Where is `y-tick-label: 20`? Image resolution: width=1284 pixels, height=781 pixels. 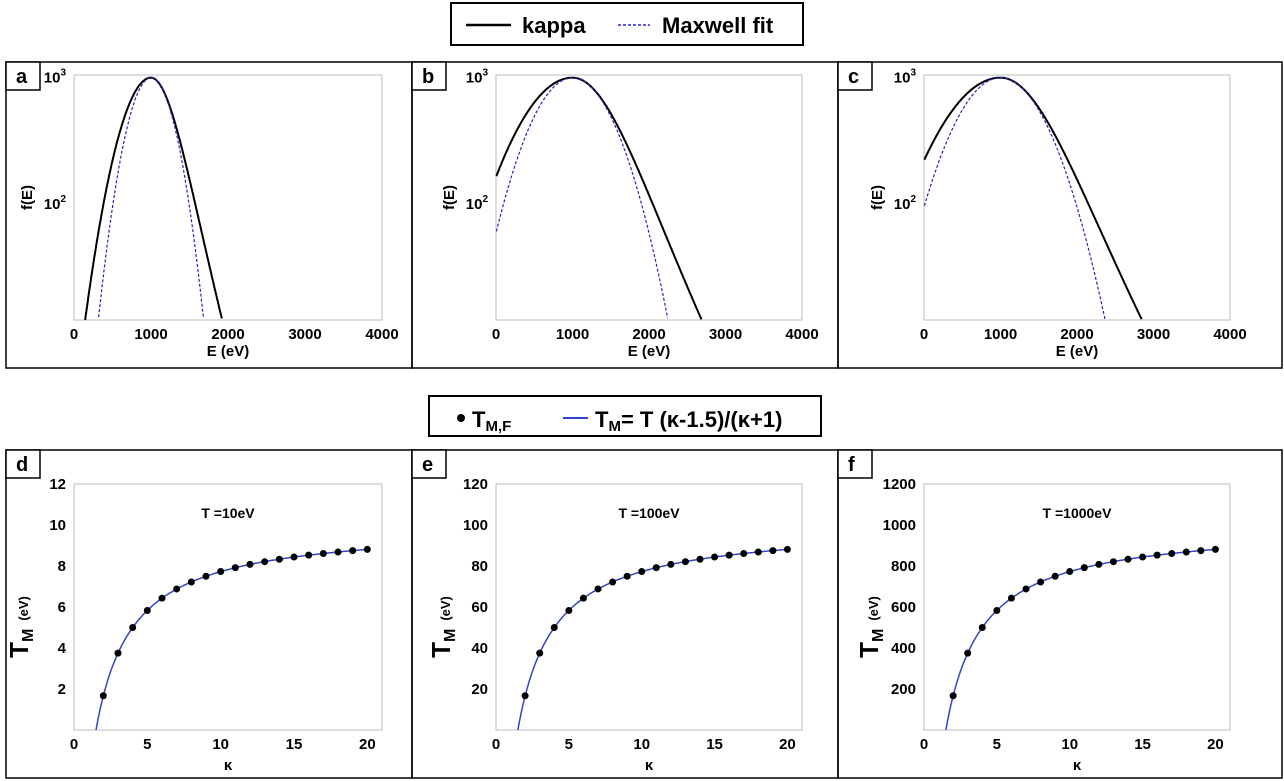
y-tick-label: 20 is located at coordinates (479, 689).